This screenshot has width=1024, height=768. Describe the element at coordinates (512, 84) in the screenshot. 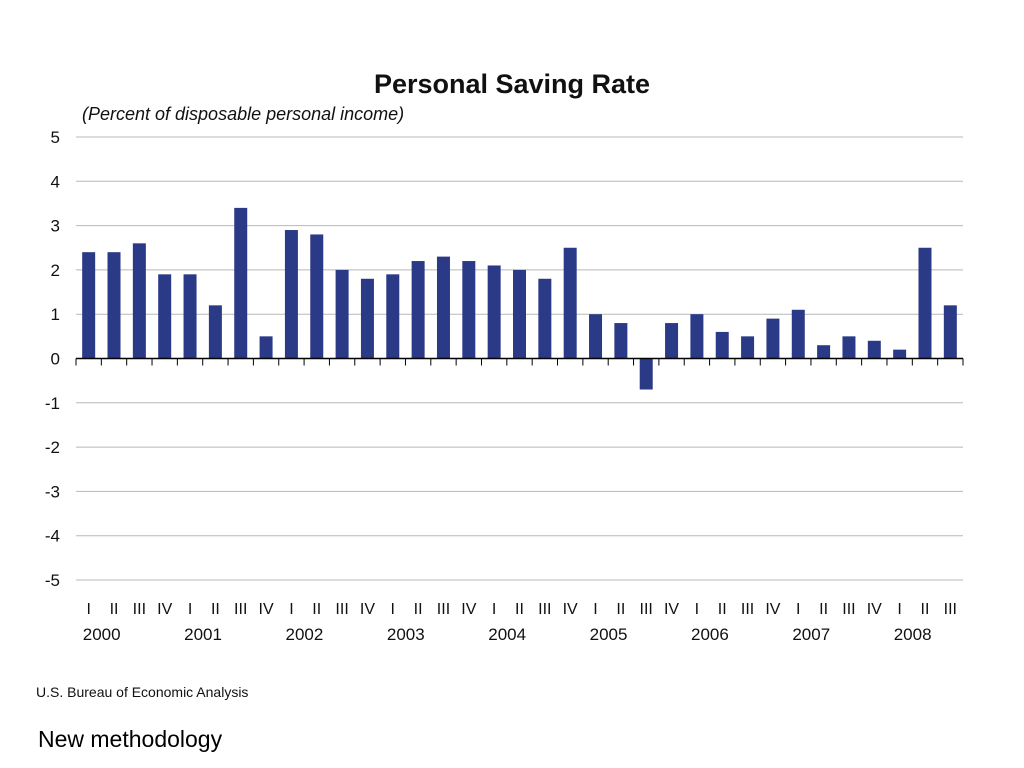

I see `chart-title: Personal Saving Rate` at that location.